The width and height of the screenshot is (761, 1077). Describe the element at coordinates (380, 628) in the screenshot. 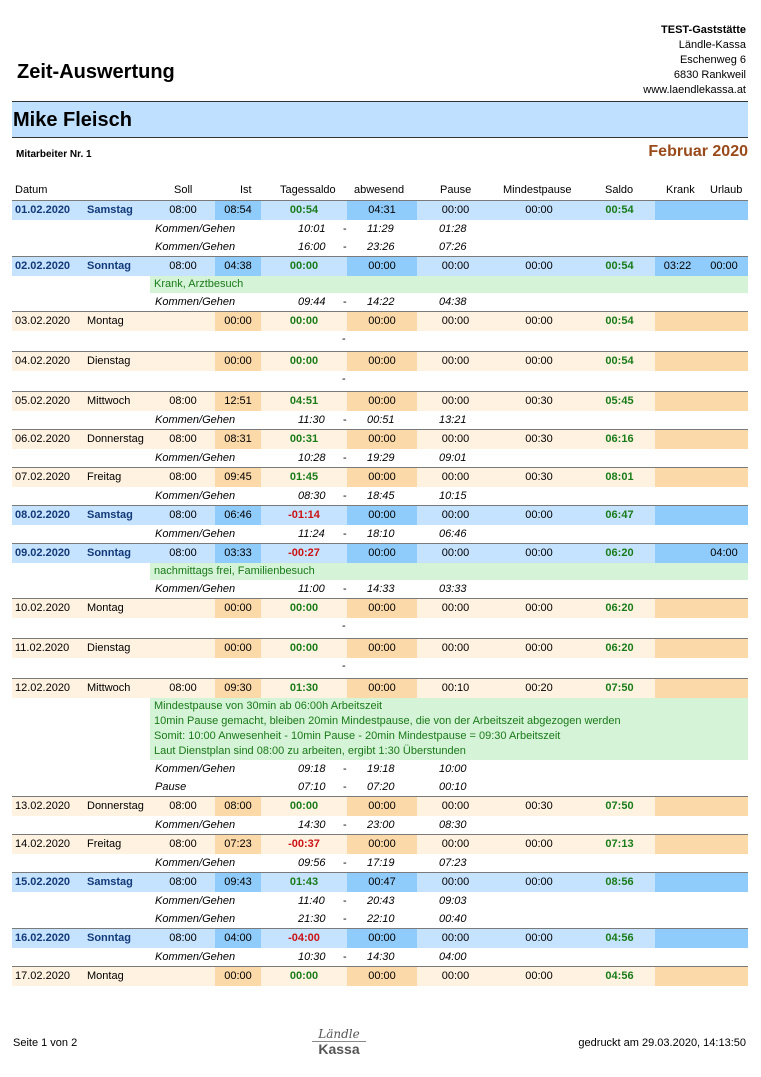

I see `empty-entry: -` at that location.